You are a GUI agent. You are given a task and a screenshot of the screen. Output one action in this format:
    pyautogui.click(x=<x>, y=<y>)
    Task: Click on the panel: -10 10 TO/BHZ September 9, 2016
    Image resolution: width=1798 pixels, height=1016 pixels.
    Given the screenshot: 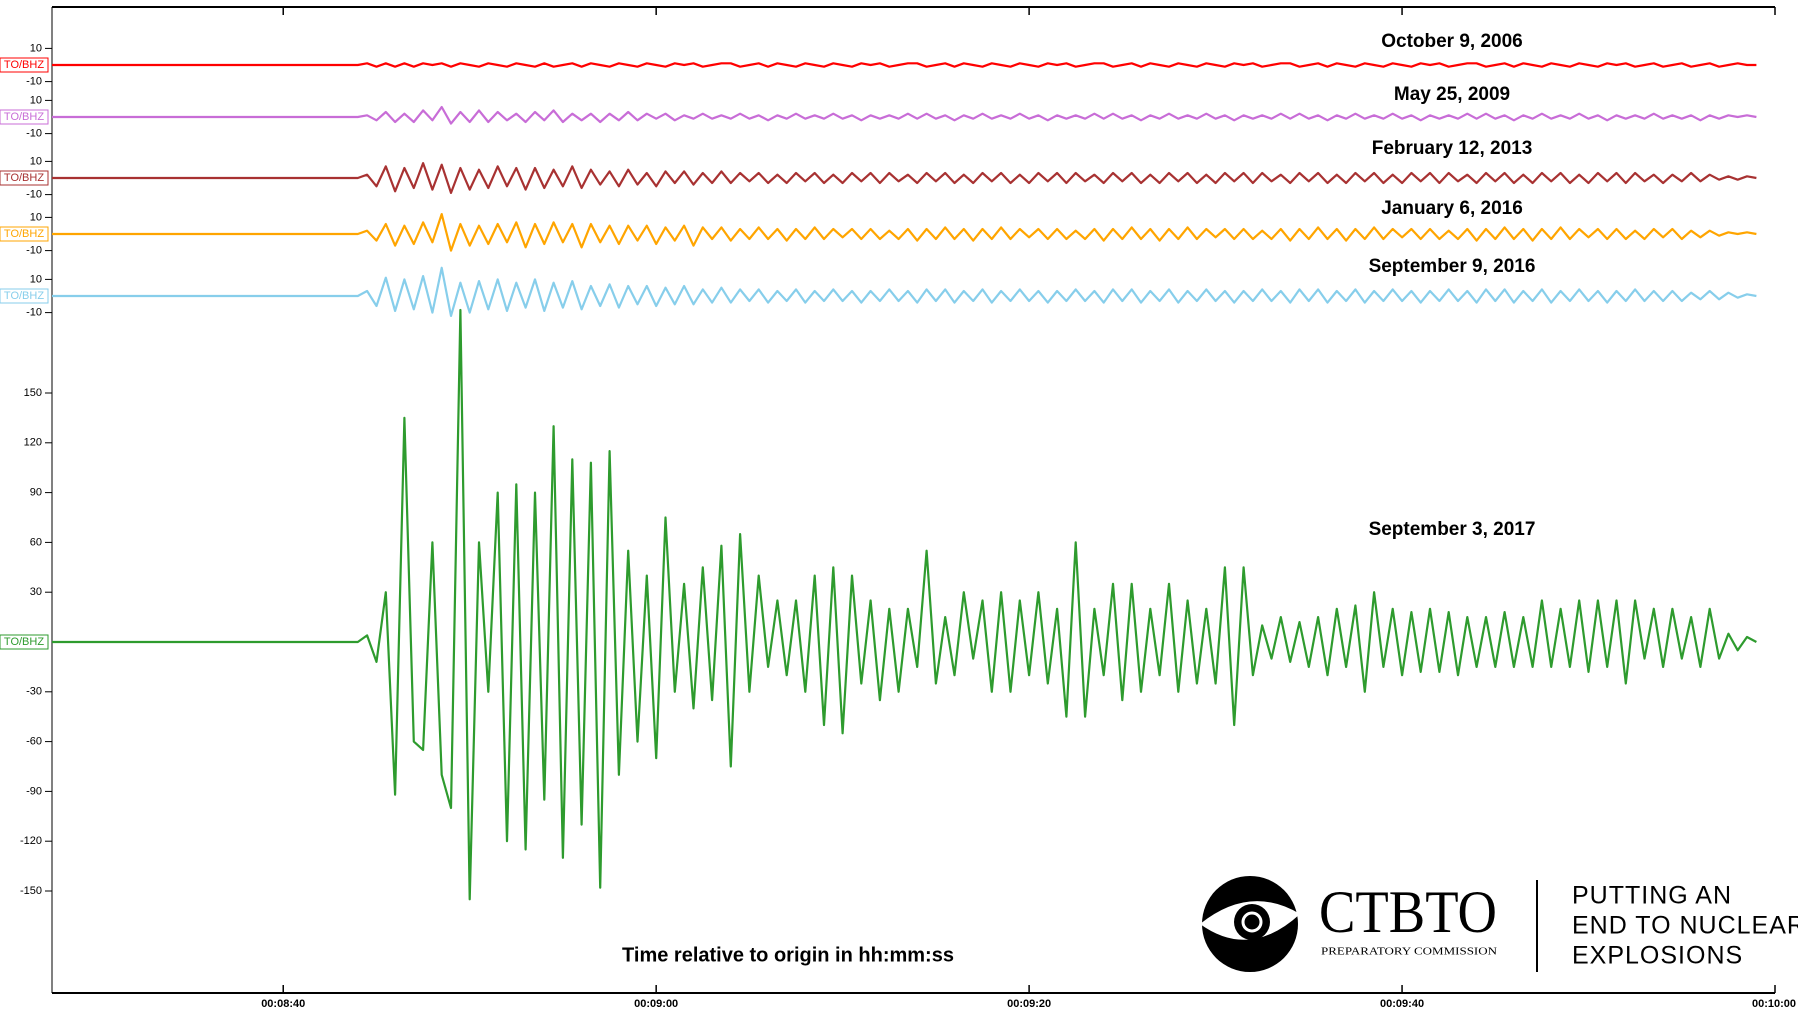 What is the action you would take?
    pyautogui.click(x=878, y=287)
    